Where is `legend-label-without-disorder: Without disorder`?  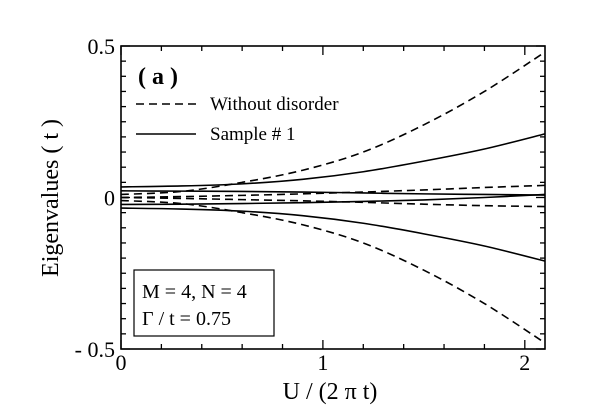
legend-label-without-disorder: Without disorder is located at coordinates (274, 104).